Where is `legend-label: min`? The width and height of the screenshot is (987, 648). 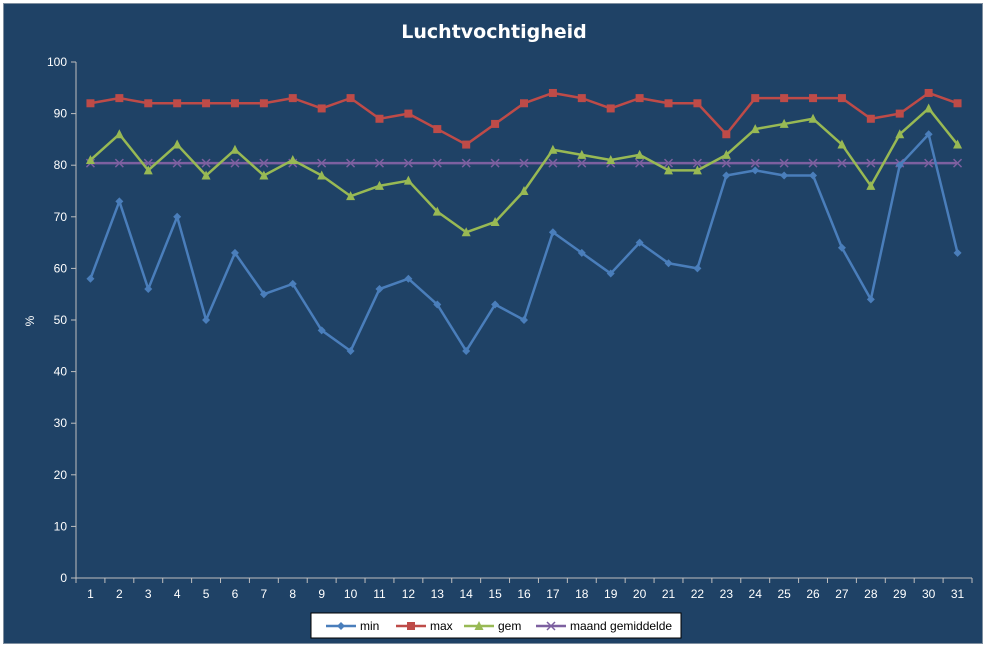
legend-label: min is located at coordinates (369, 626).